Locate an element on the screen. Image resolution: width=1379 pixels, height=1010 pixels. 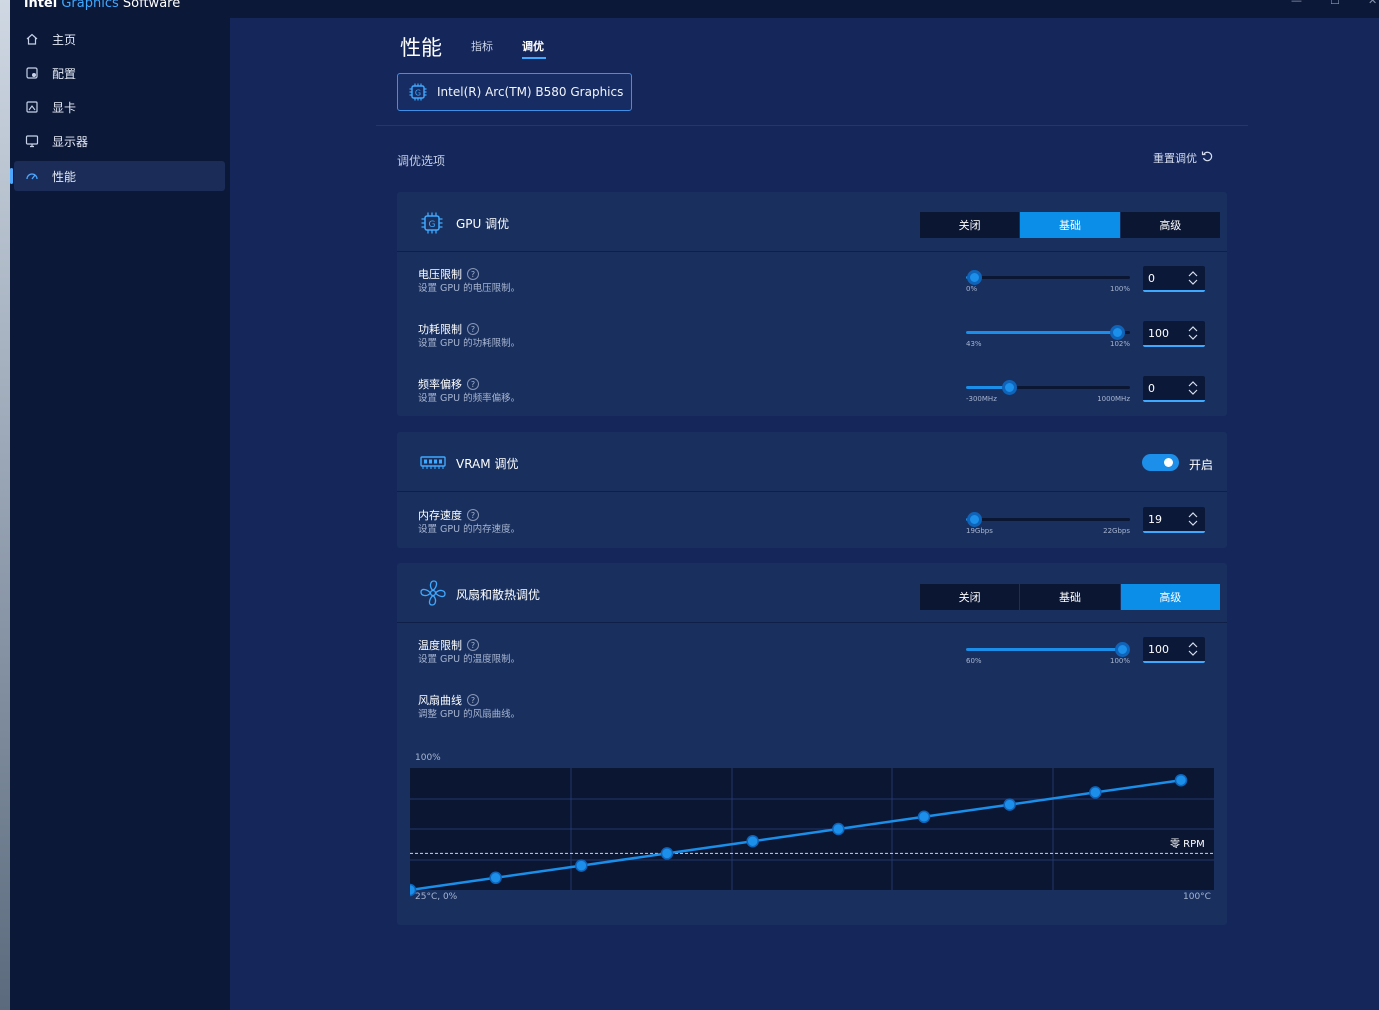
reset-icon is located at coordinates (1207, 158).